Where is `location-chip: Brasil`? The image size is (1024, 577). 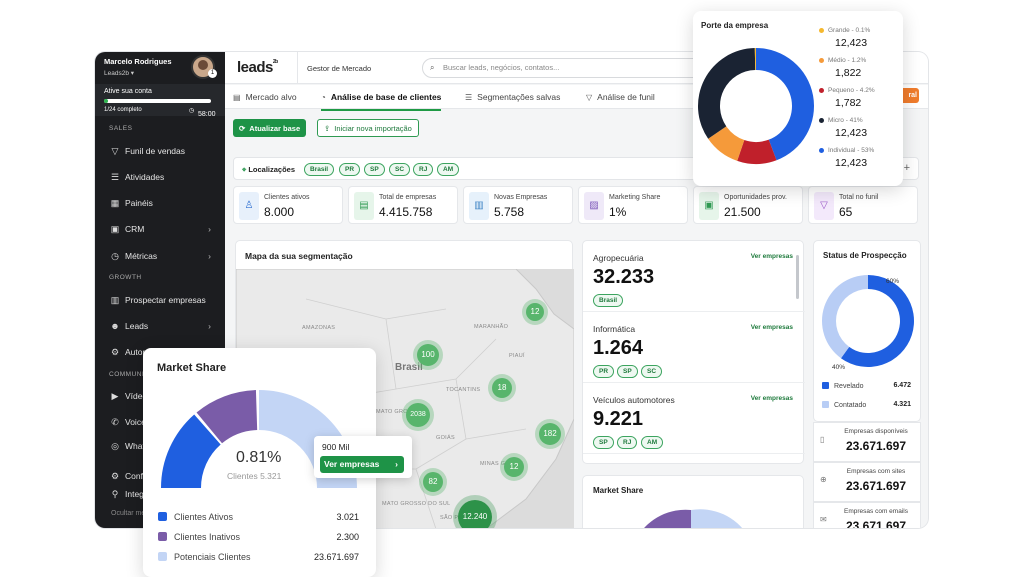 location-chip: Brasil is located at coordinates (319, 169).